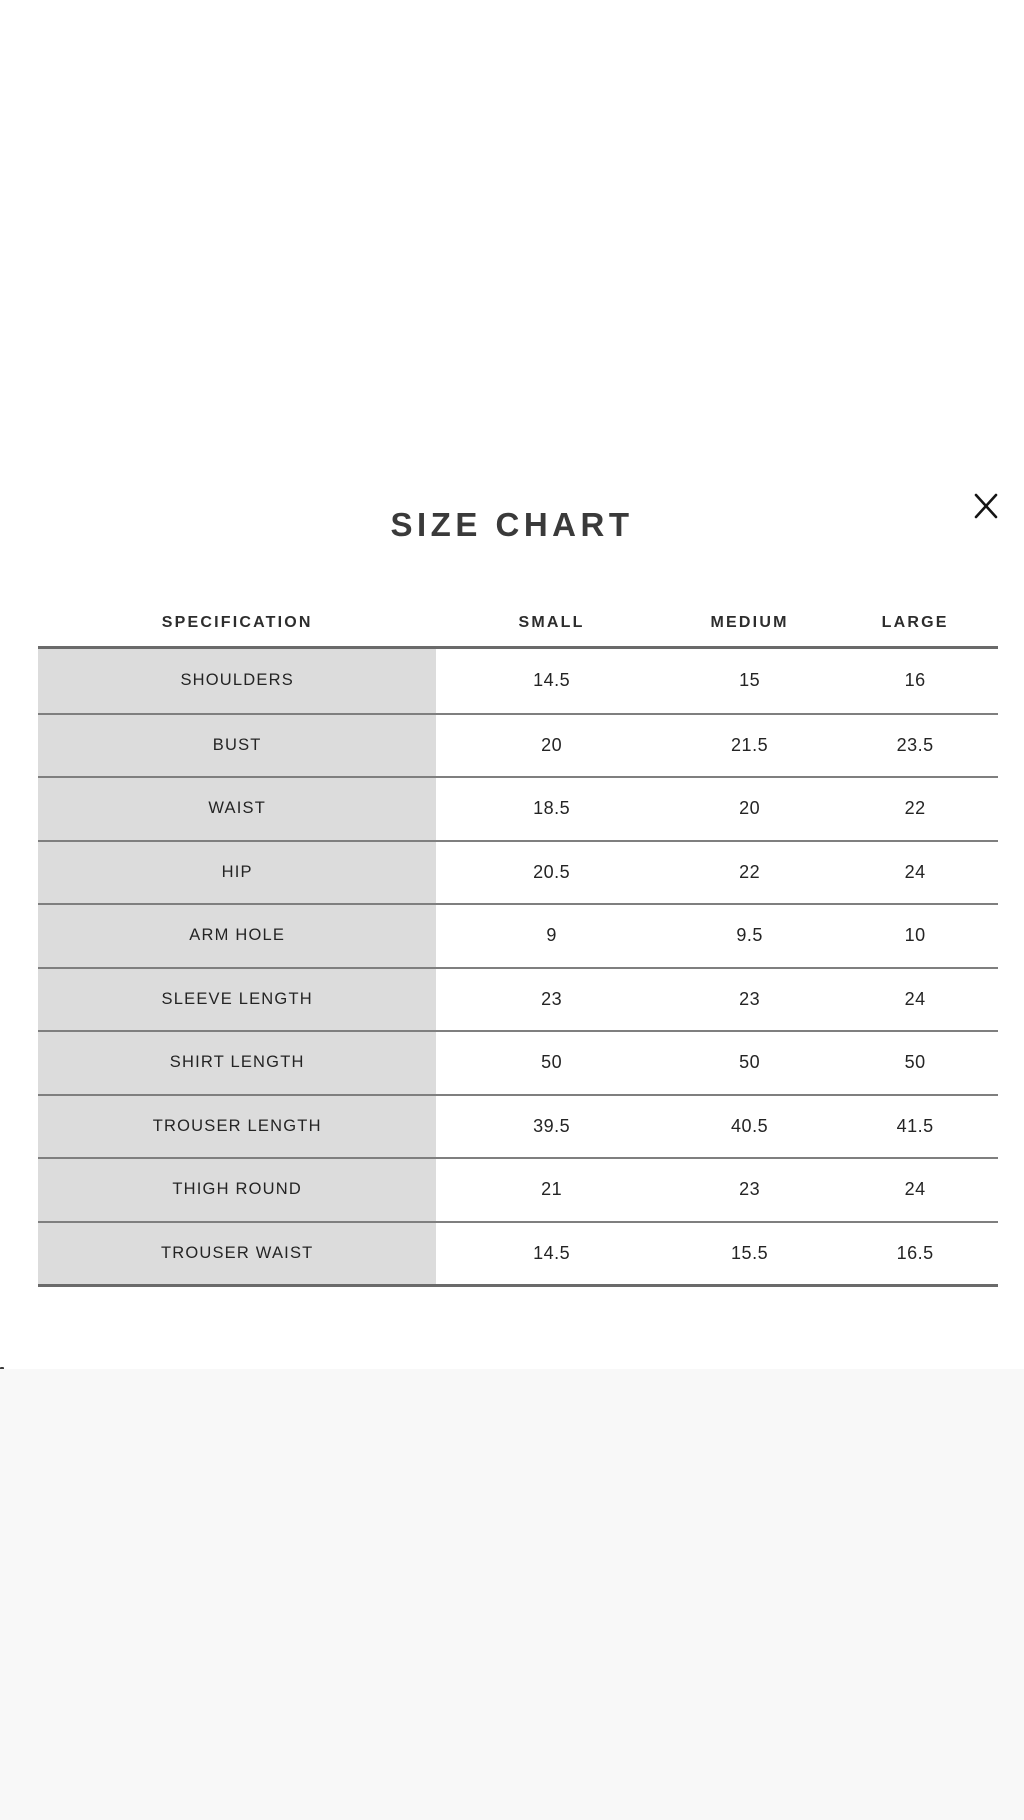  Describe the element at coordinates (551, 622) in the screenshot. I see `column-header-small: SMALL` at that location.